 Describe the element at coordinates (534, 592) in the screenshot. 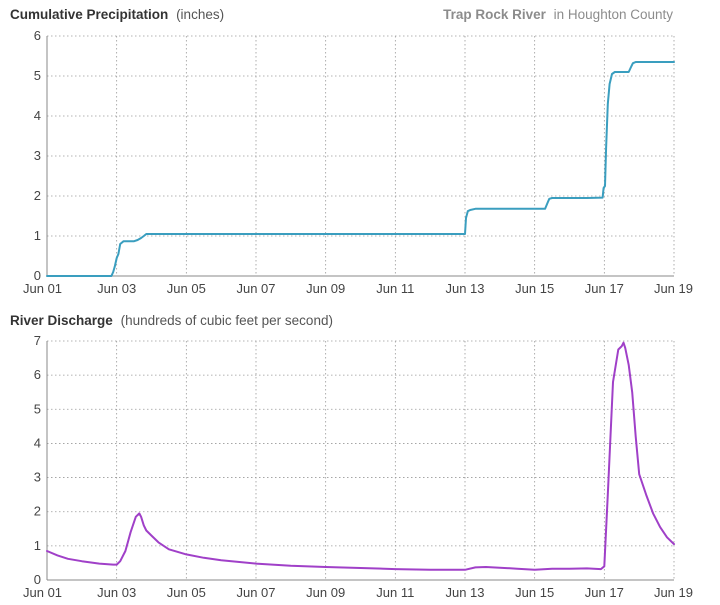

I see `discharge-x-tick-label: Jun 15` at that location.